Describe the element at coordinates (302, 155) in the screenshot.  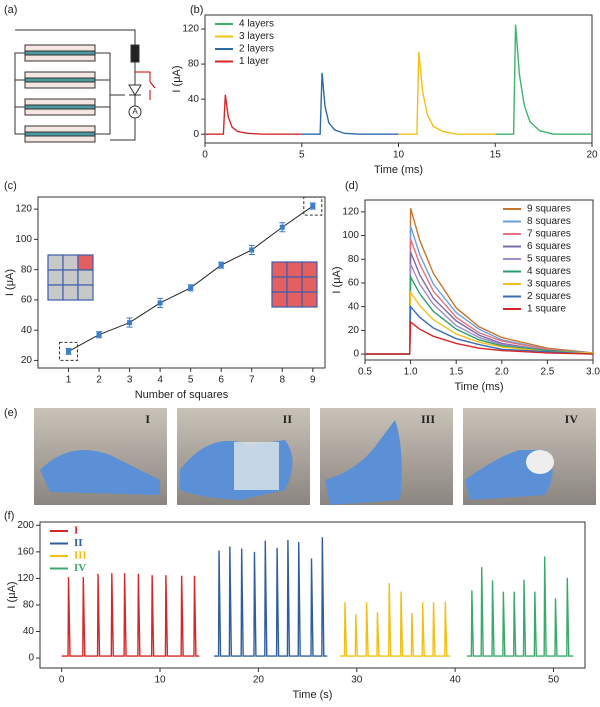
I see `x-tick-label: 5` at that location.